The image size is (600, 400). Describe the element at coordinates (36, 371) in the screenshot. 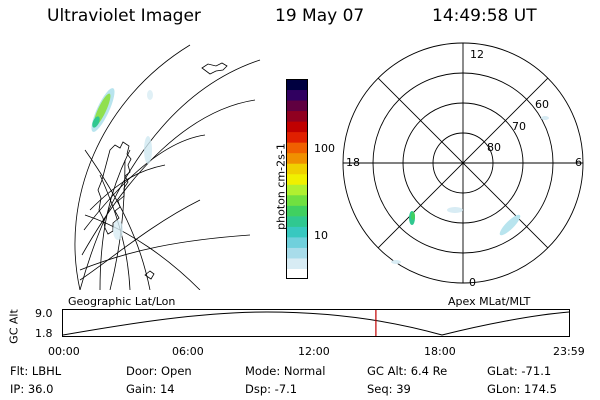

I see `filter-readout: Flt: LBHL` at that location.